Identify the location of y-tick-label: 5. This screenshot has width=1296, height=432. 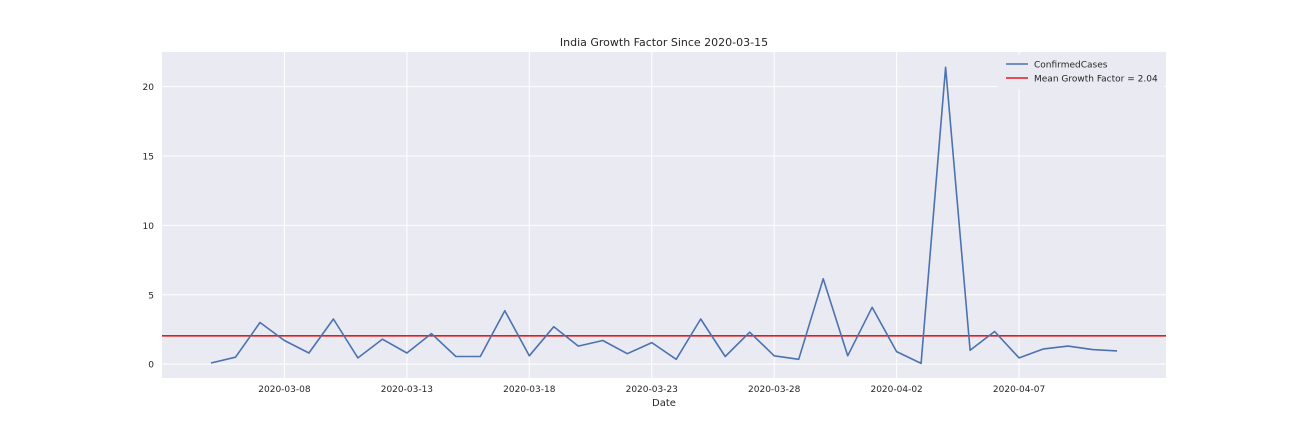
(151, 296).